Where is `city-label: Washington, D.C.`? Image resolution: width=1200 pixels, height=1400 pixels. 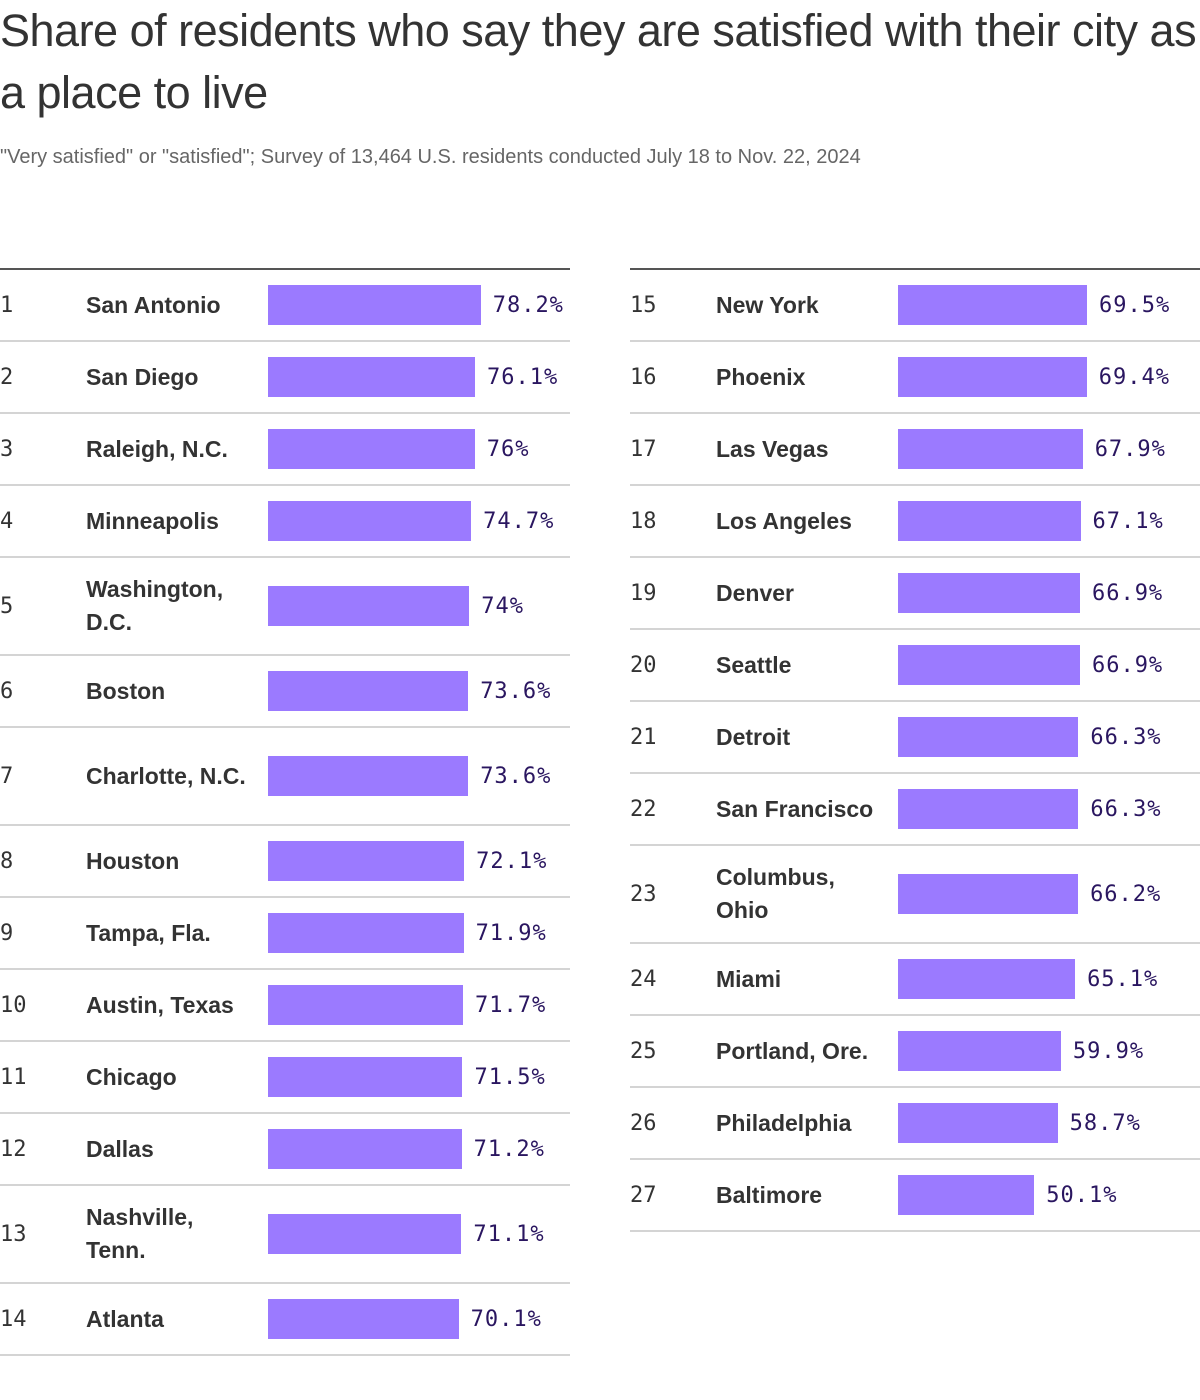 city-label: Washington, D.C. is located at coordinates (155, 605).